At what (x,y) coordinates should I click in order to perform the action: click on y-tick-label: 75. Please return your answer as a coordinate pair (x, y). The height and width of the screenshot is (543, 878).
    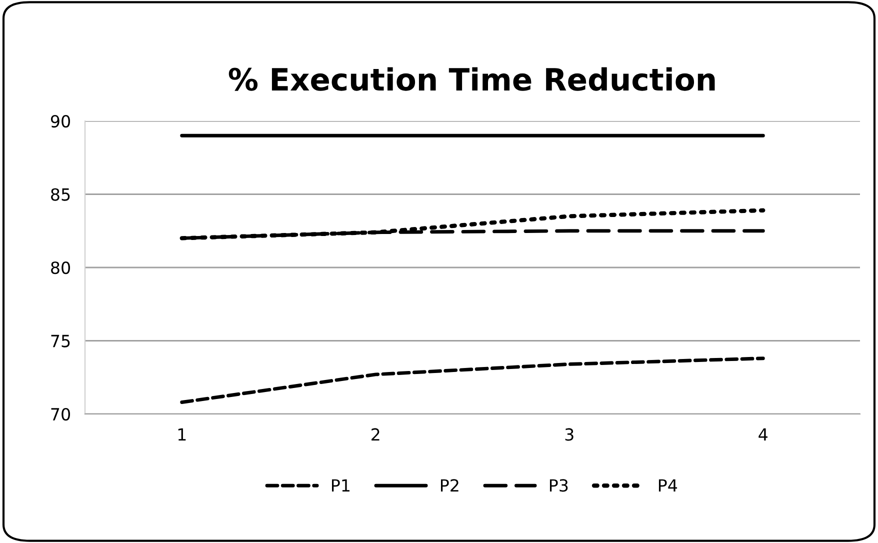
    Looking at the image, I should click on (60, 341).